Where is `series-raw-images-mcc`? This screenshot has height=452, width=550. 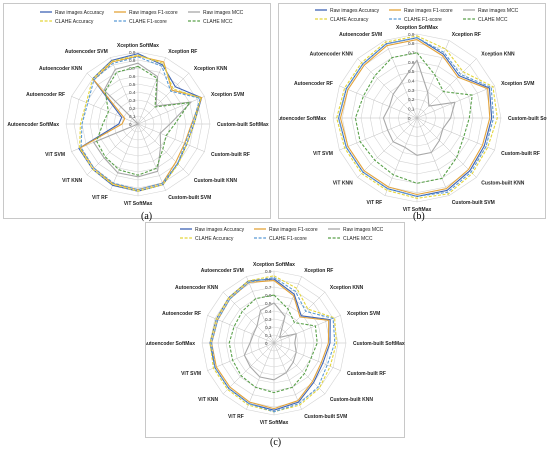
series-raw-images-mcc is located at coordinates (142, 120).